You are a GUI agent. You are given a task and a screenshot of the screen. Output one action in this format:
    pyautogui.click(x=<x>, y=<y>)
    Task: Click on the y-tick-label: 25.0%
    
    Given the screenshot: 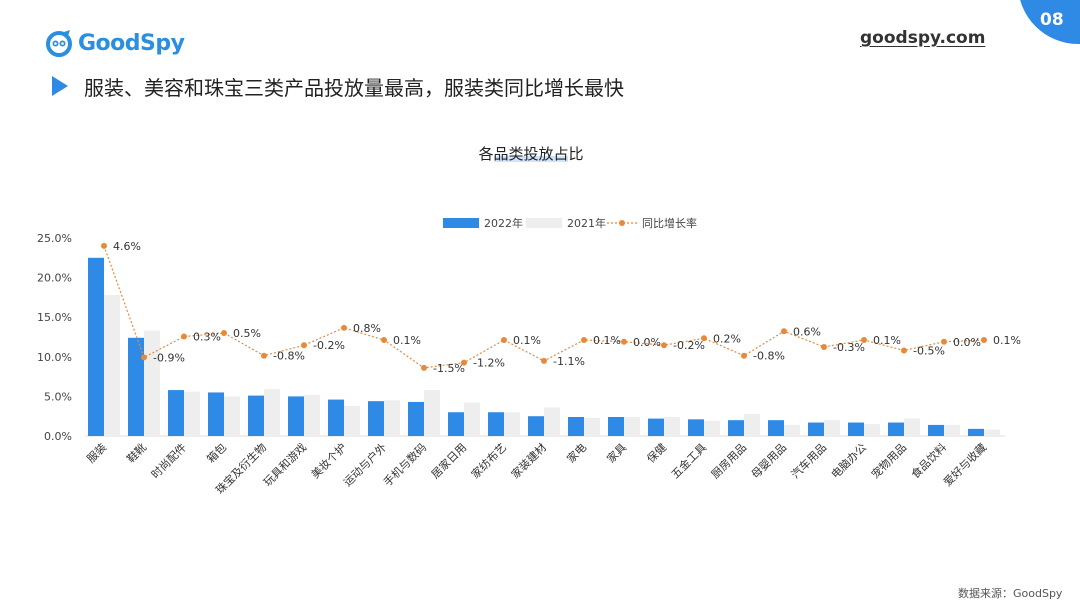 What is the action you would take?
    pyautogui.click(x=54, y=238)
    